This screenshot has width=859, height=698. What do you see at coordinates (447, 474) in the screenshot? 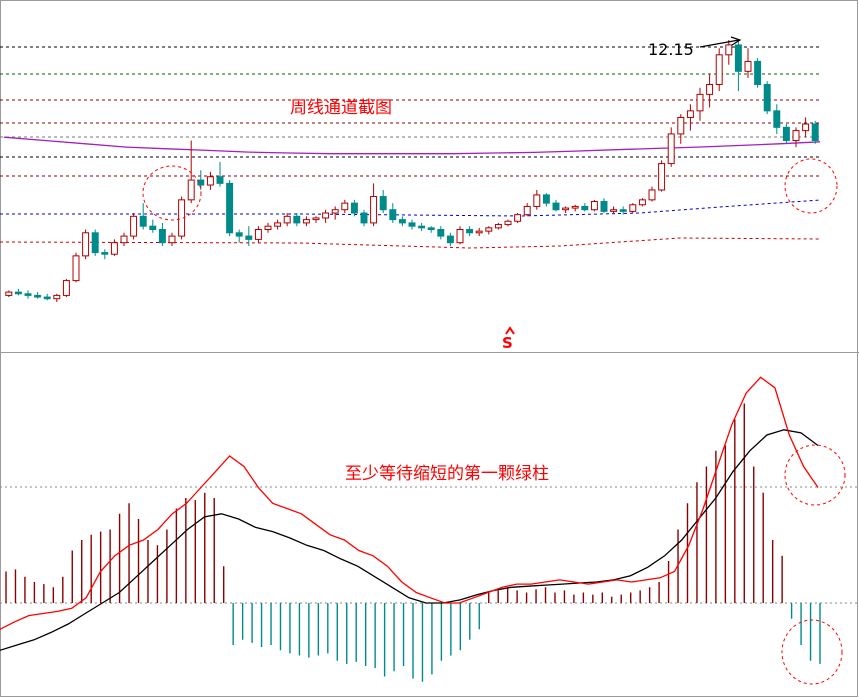
I see `macd-annotation: 至少等待缩短的第一颗绿柱` at bounding box center [447, 474].